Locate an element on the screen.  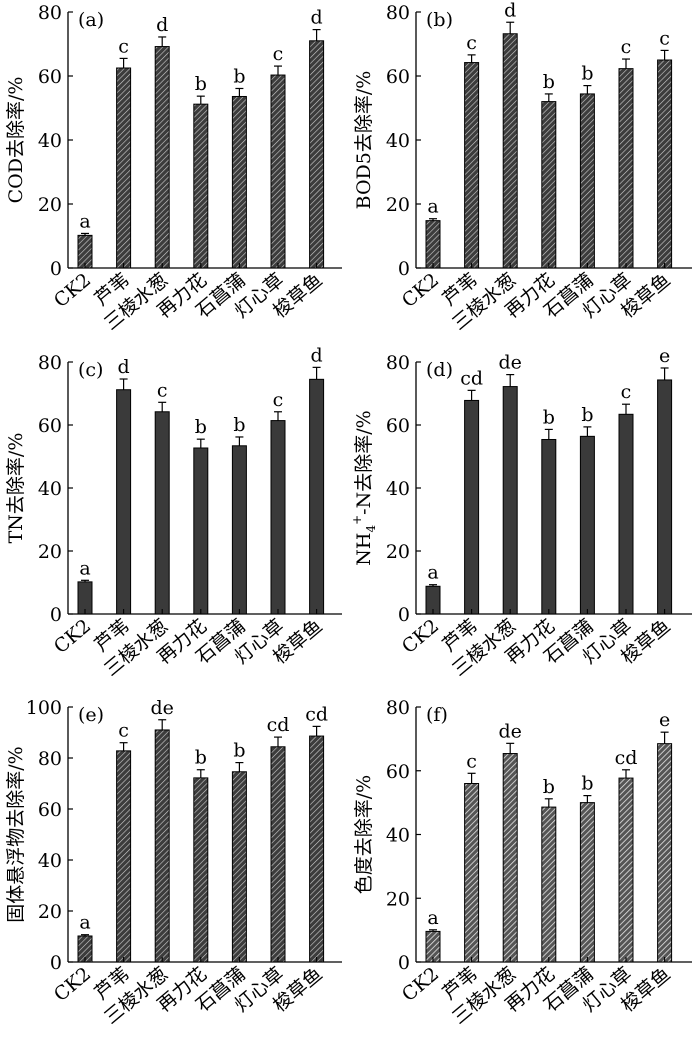
y-axis-label: 色度去除率/% is located at coordinates (364, 834).